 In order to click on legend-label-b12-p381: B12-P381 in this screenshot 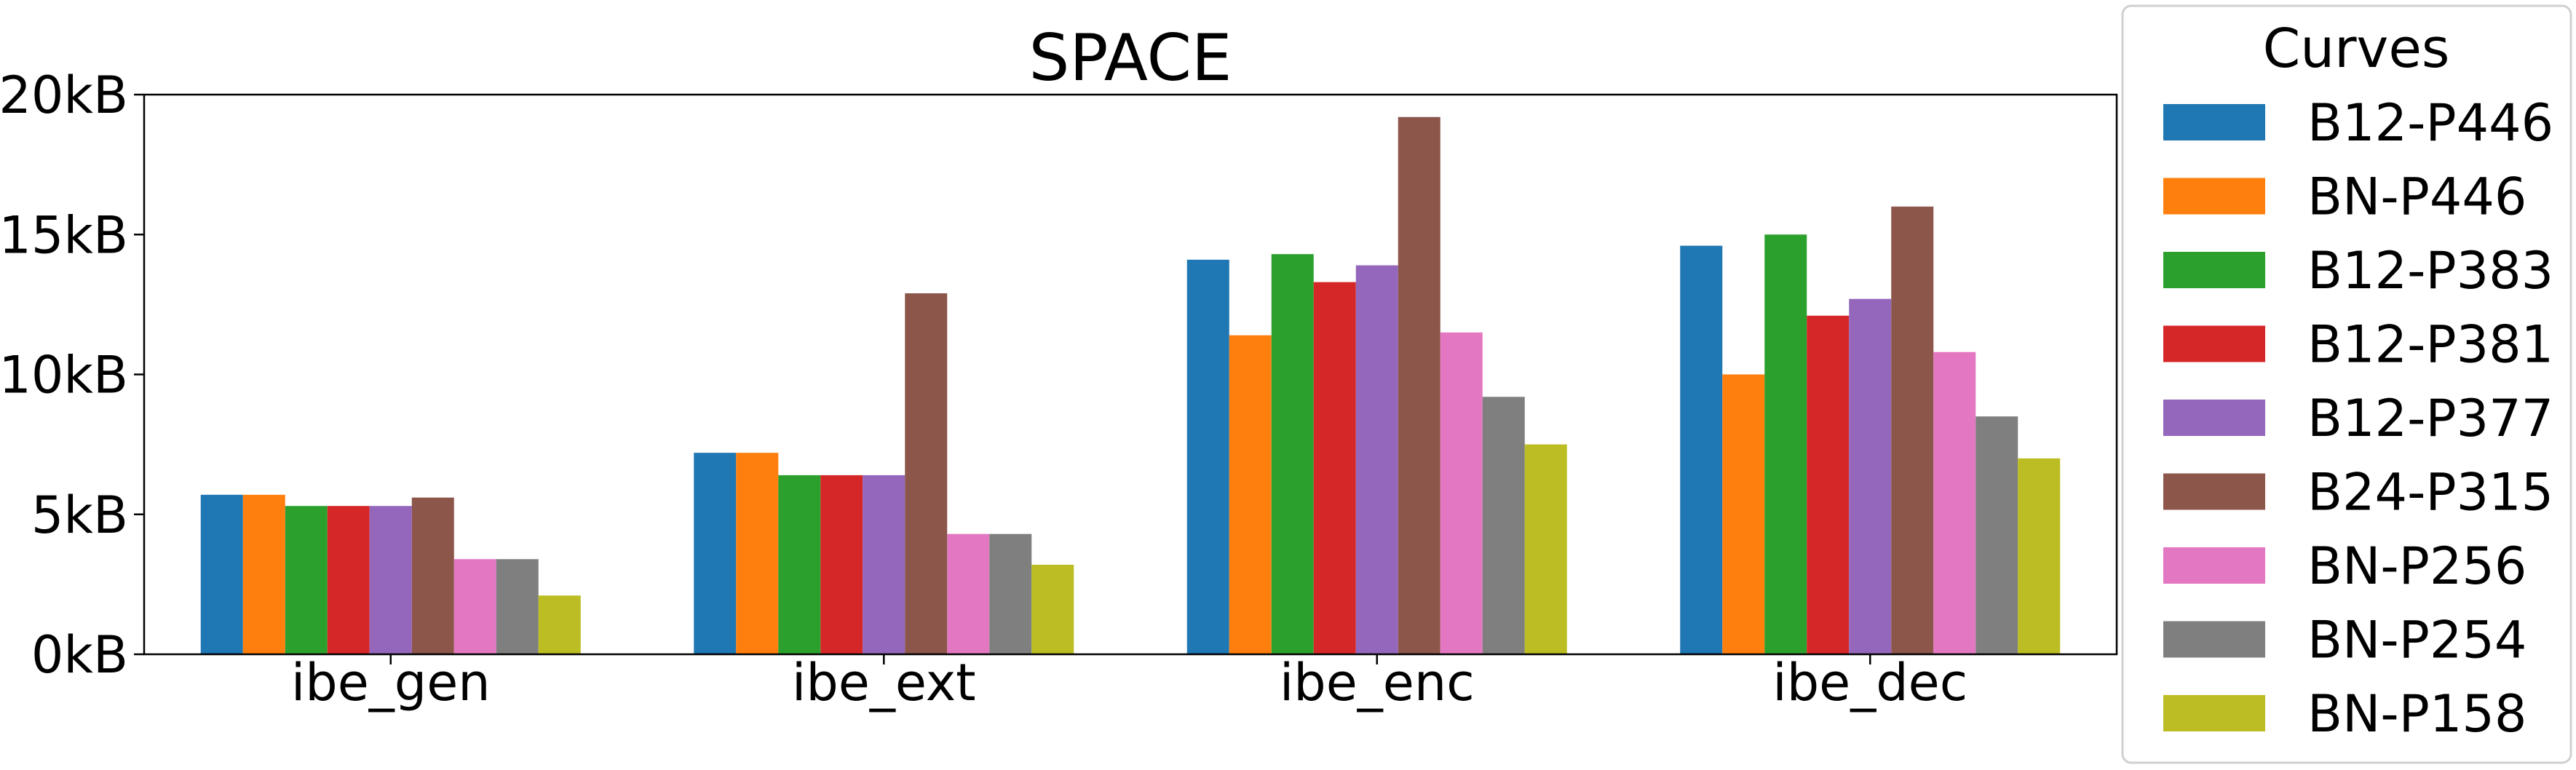, I will do `click(2430, 345)`.